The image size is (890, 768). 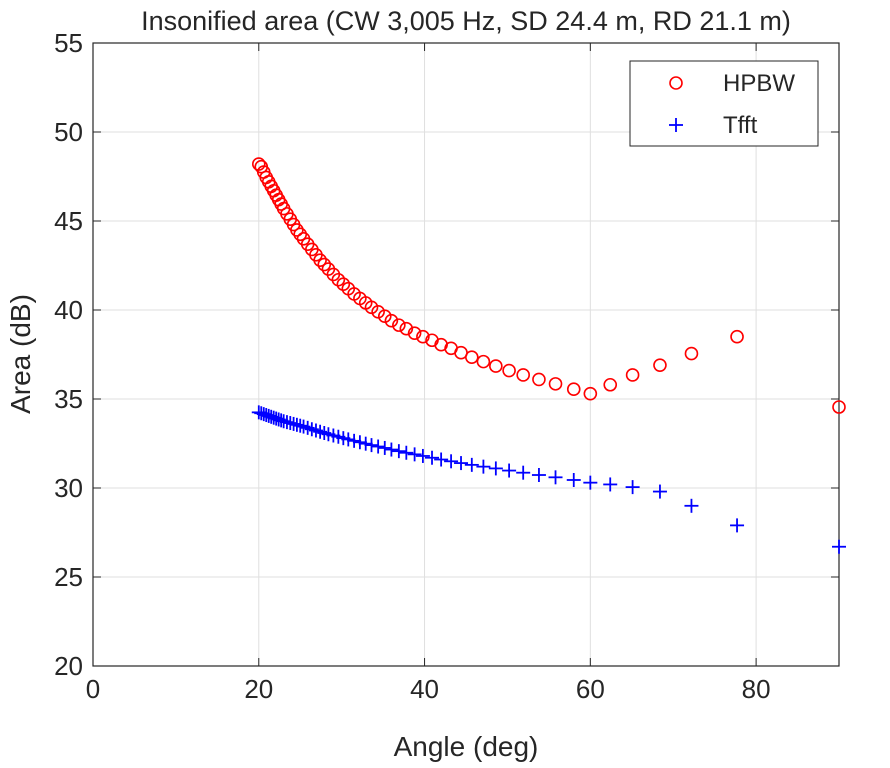 What do you see at coordinates (68, 488) in the screenshot?
I see `y-tick-label: 30` at bounding box center [68, 488].